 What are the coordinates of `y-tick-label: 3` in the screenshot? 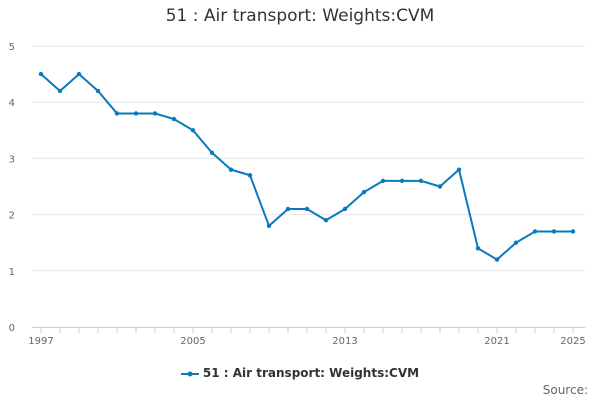 It's located at (12, 159).